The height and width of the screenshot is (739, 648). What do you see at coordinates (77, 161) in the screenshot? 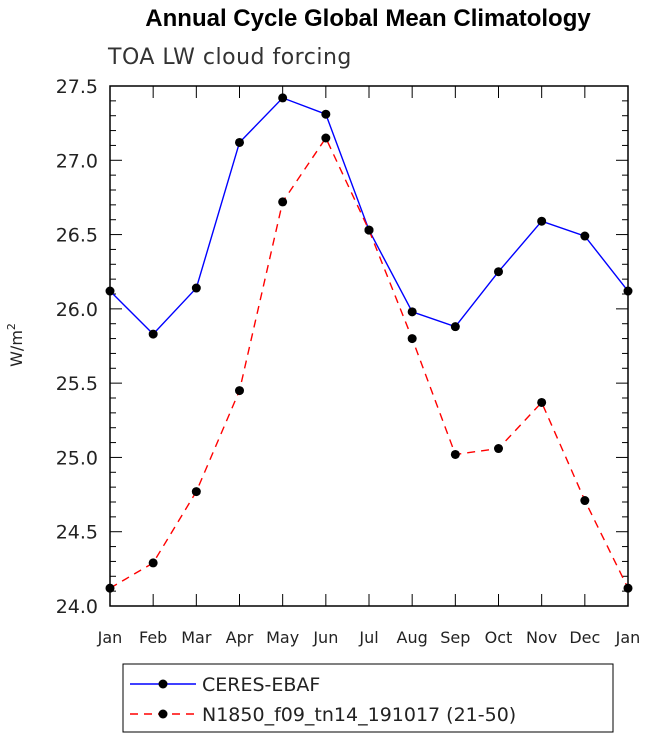
I see `y-tick-label: 27.0` at bounding box center [77, 161].